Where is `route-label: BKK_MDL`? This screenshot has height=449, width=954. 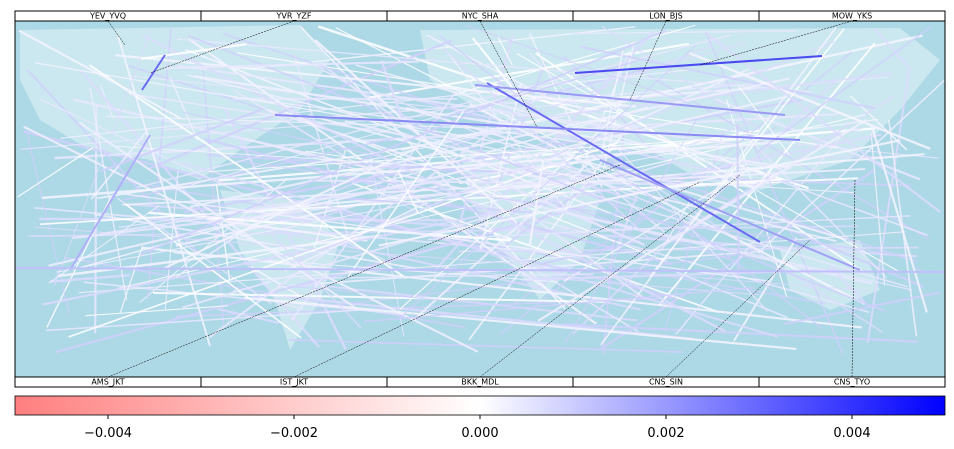
route-label: BKK_MDL is located at coordinates (480, 382).